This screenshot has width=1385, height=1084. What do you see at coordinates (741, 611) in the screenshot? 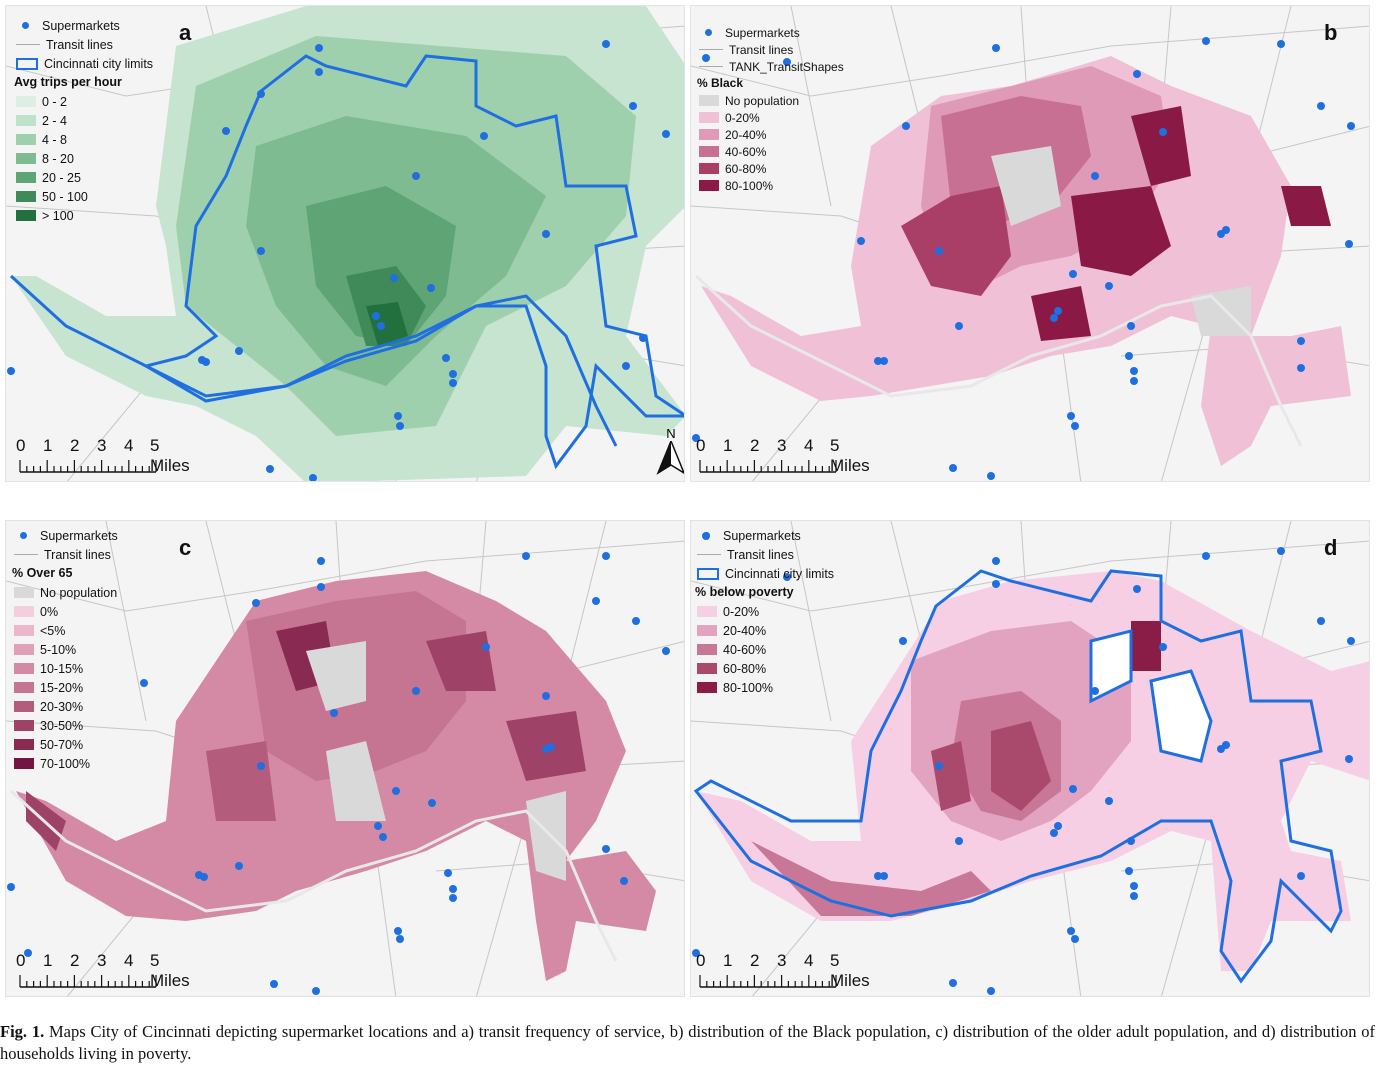
I see `legend-class-label: 0-20%` at bounding box center [741, 611].